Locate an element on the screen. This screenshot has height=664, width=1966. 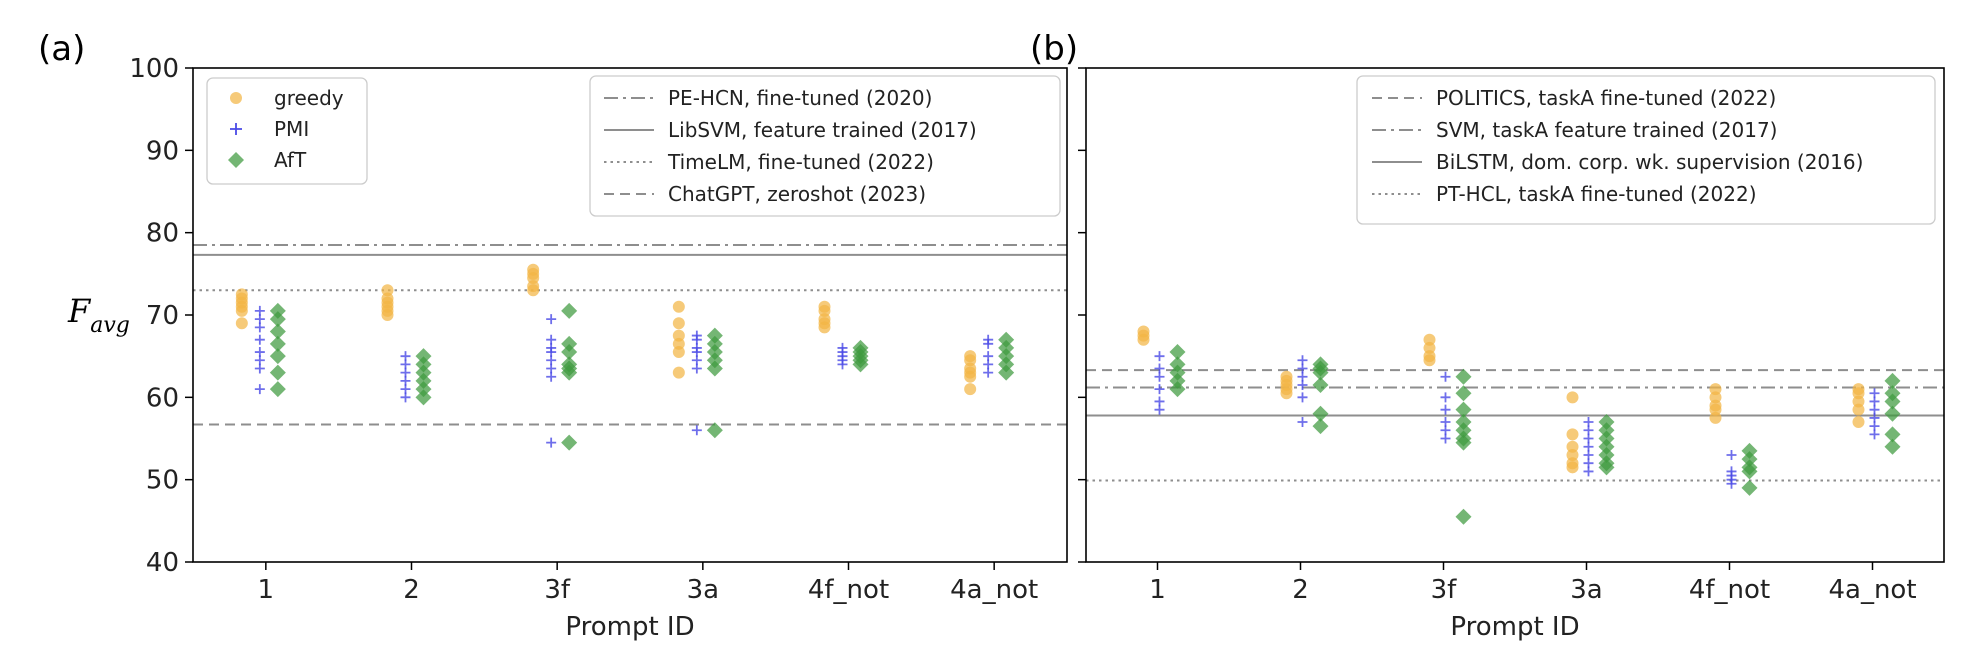
legend-label: TimeLM, fine-tuned (2022) is located at coordinates (800, 162).